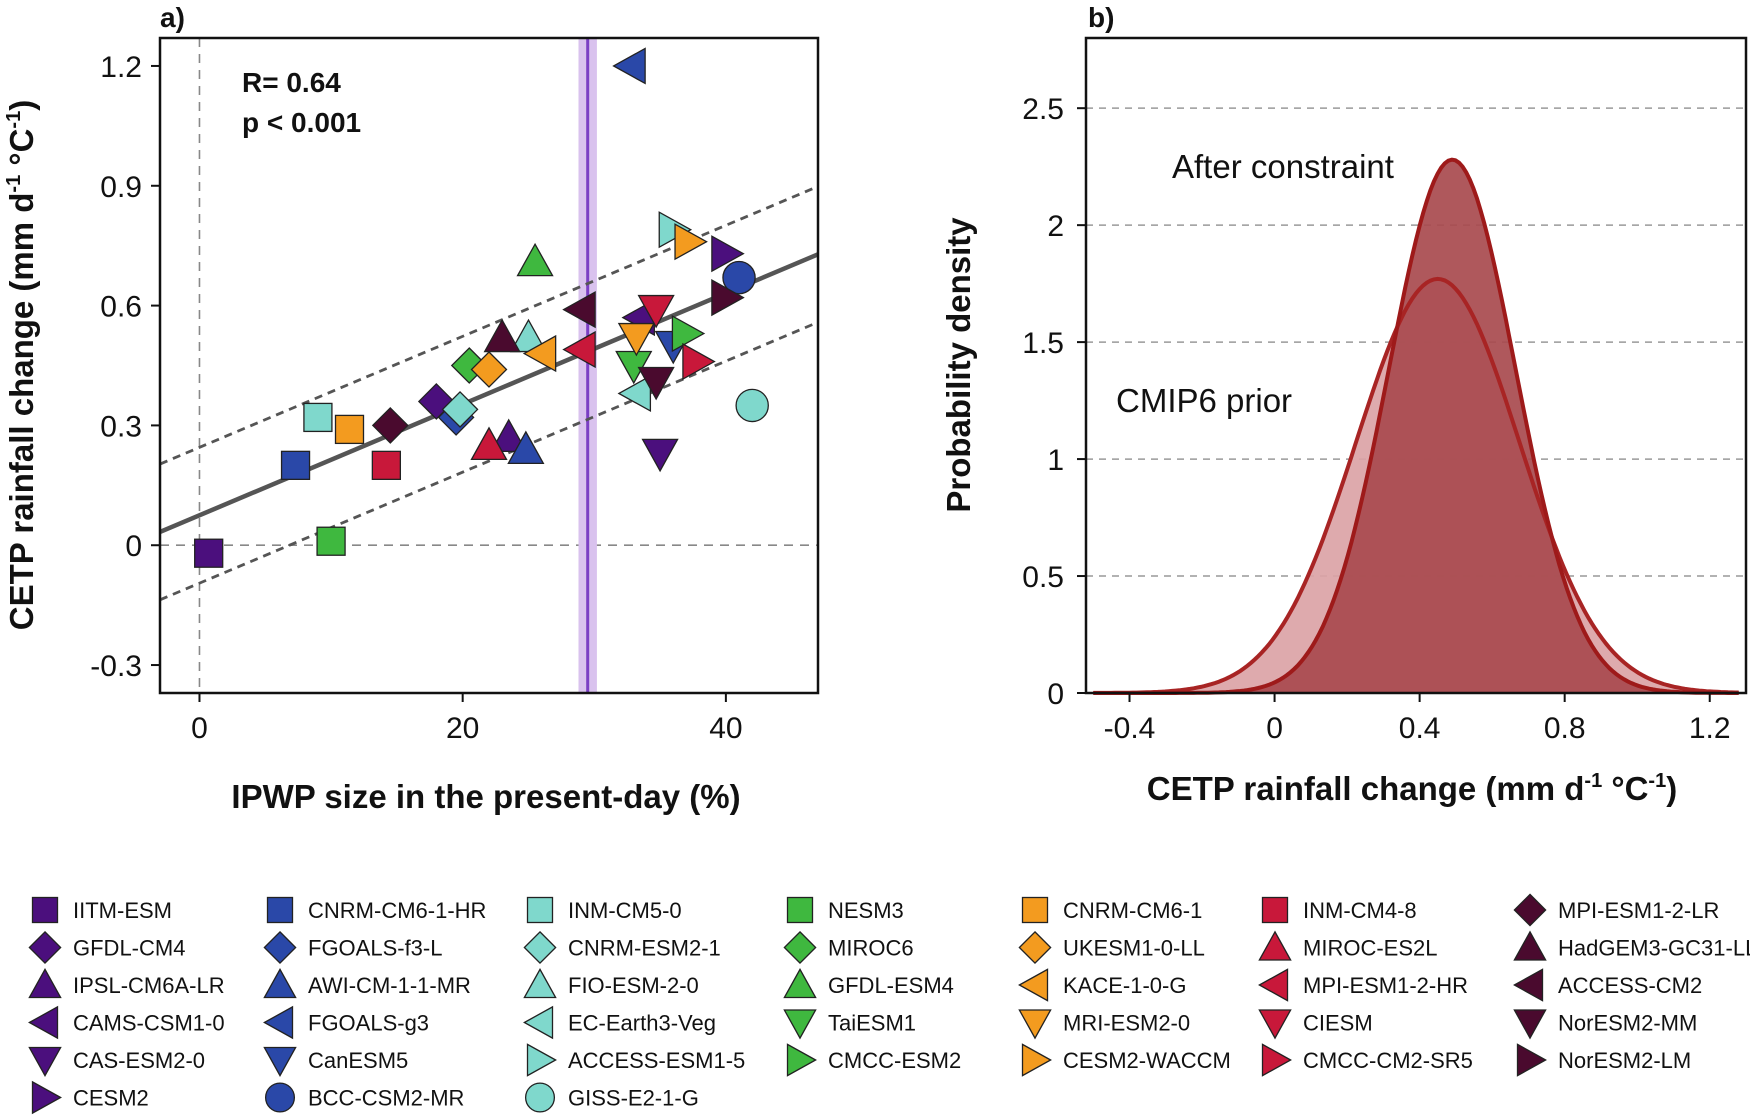 The height and width of the screenshot is (1115, 1750). What do you see at coordinates (149, 1023) in the screenshot?
I see `legend-label: CAMS-CSM1-0` at bounding box center [149, 1023].